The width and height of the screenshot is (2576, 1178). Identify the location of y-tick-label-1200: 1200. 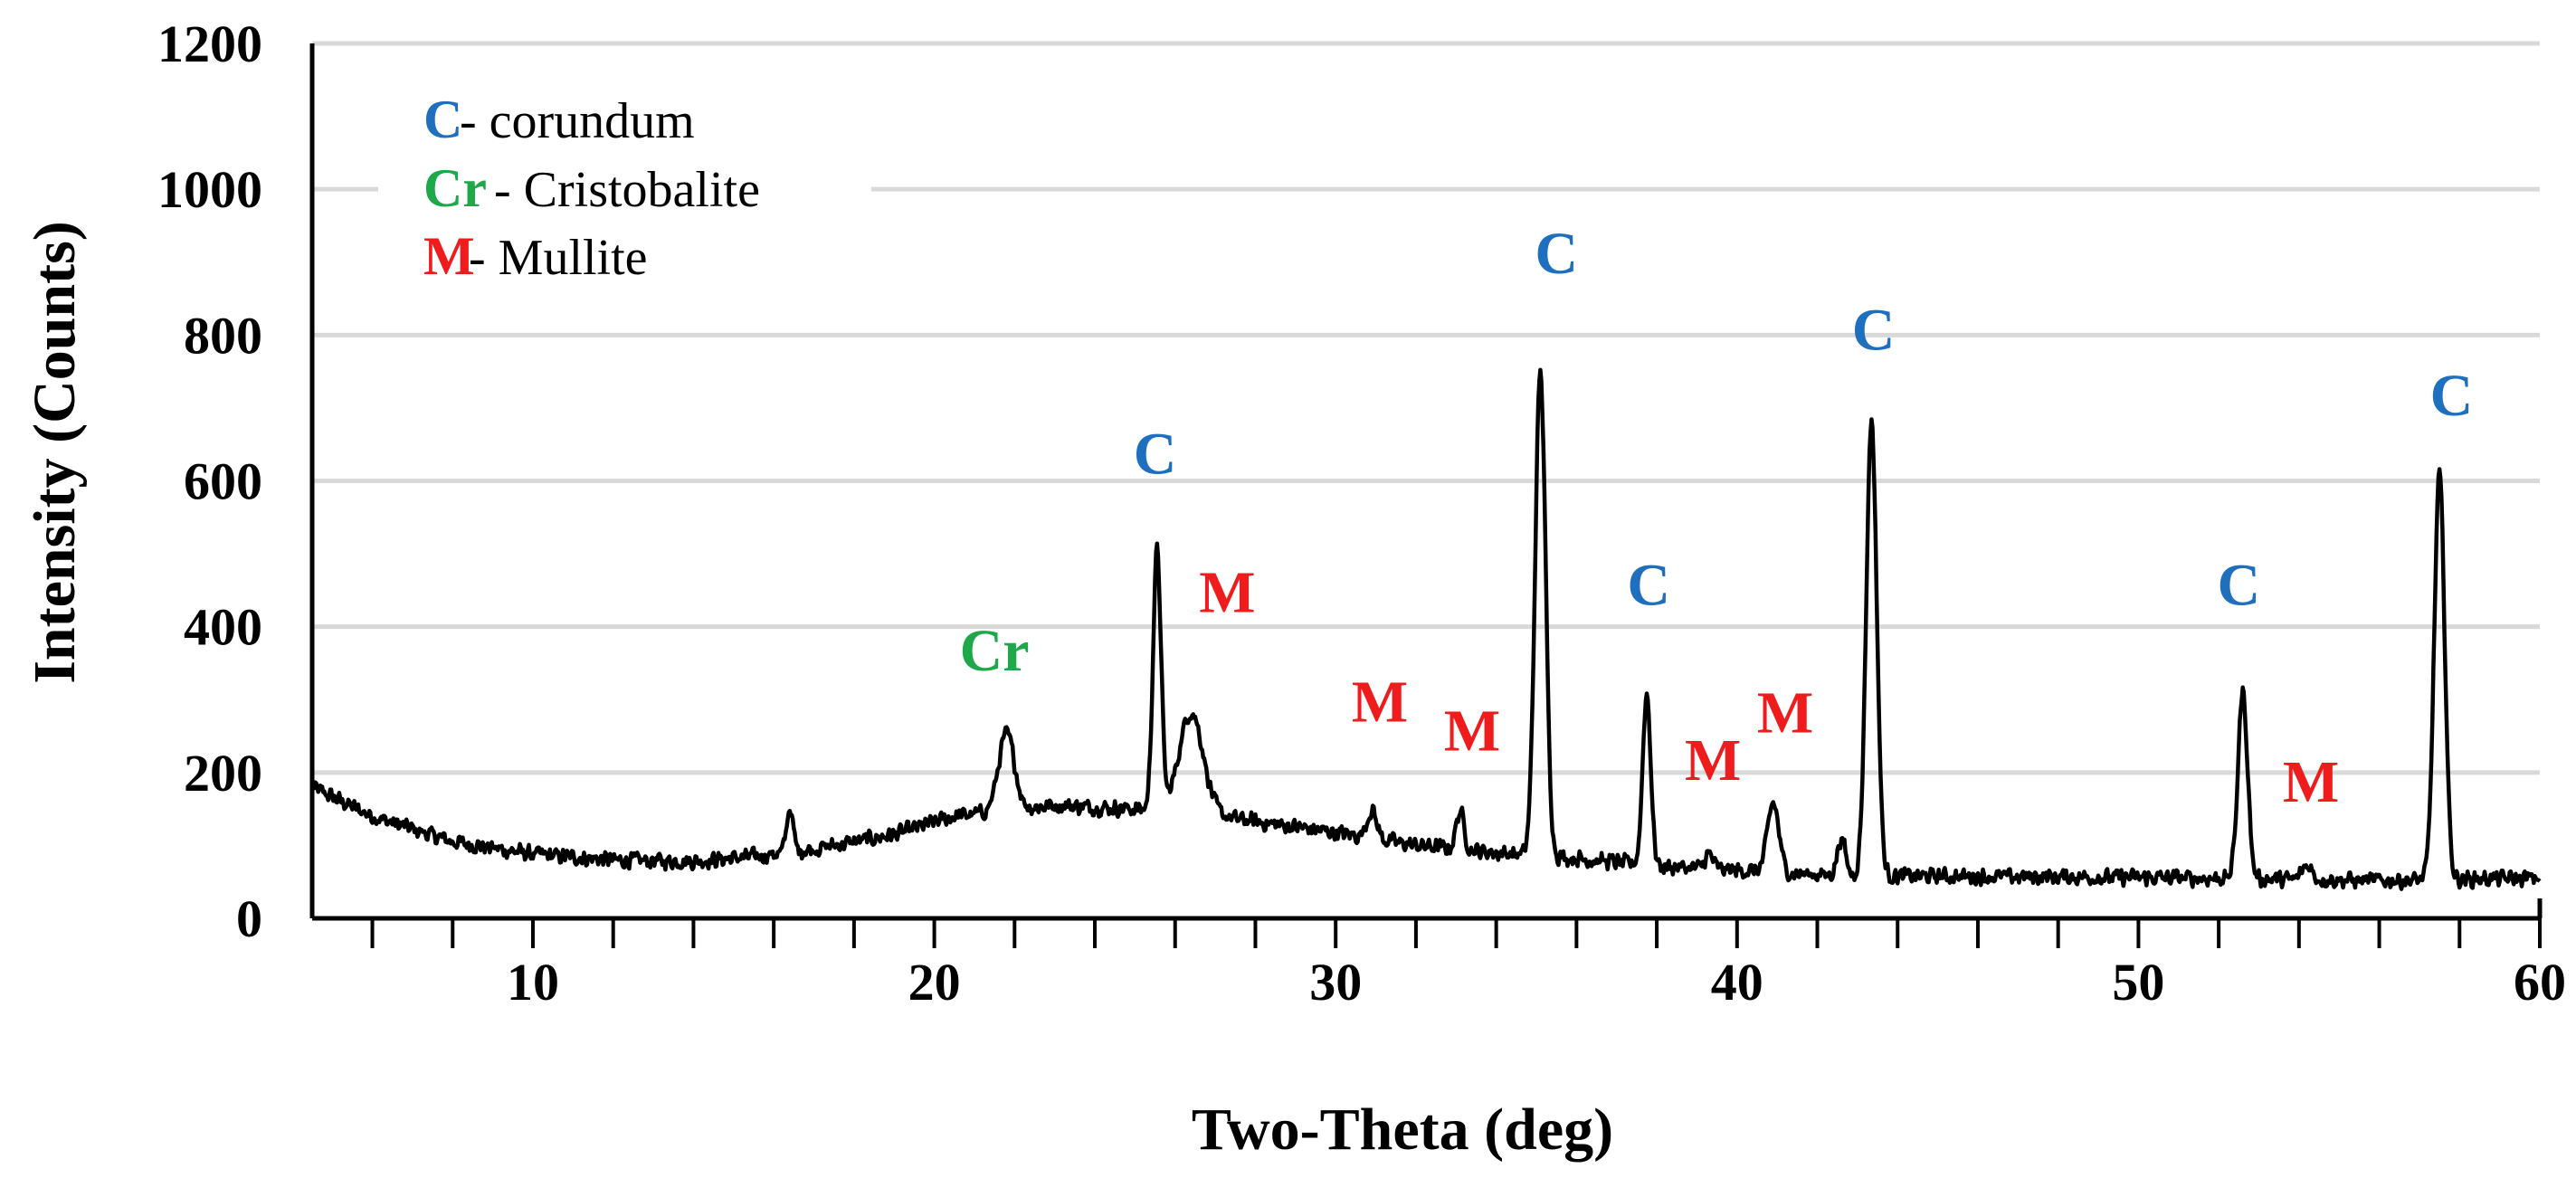
(209, 43).